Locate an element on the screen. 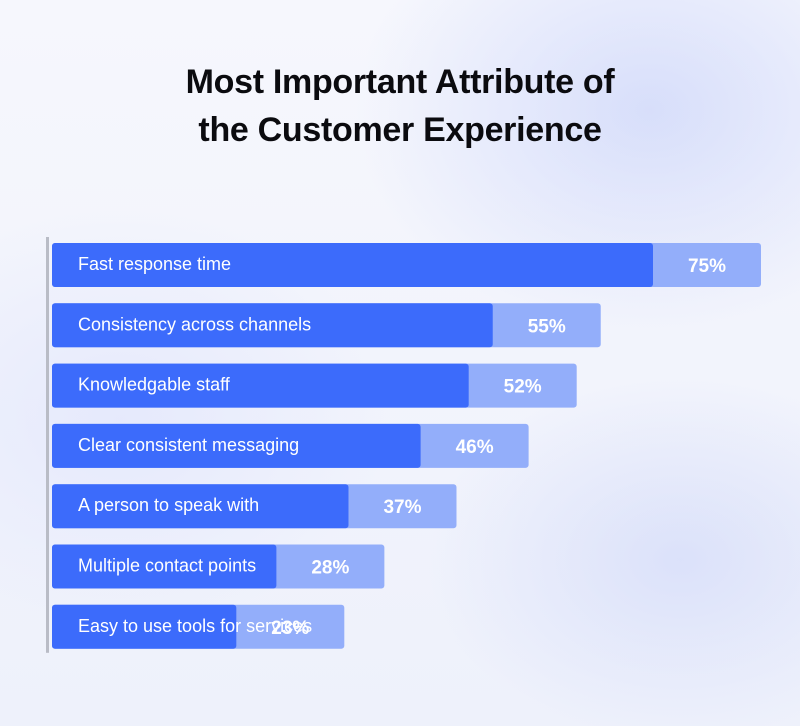  category-label: Consistency across channels is located at coordinates (194, 324).